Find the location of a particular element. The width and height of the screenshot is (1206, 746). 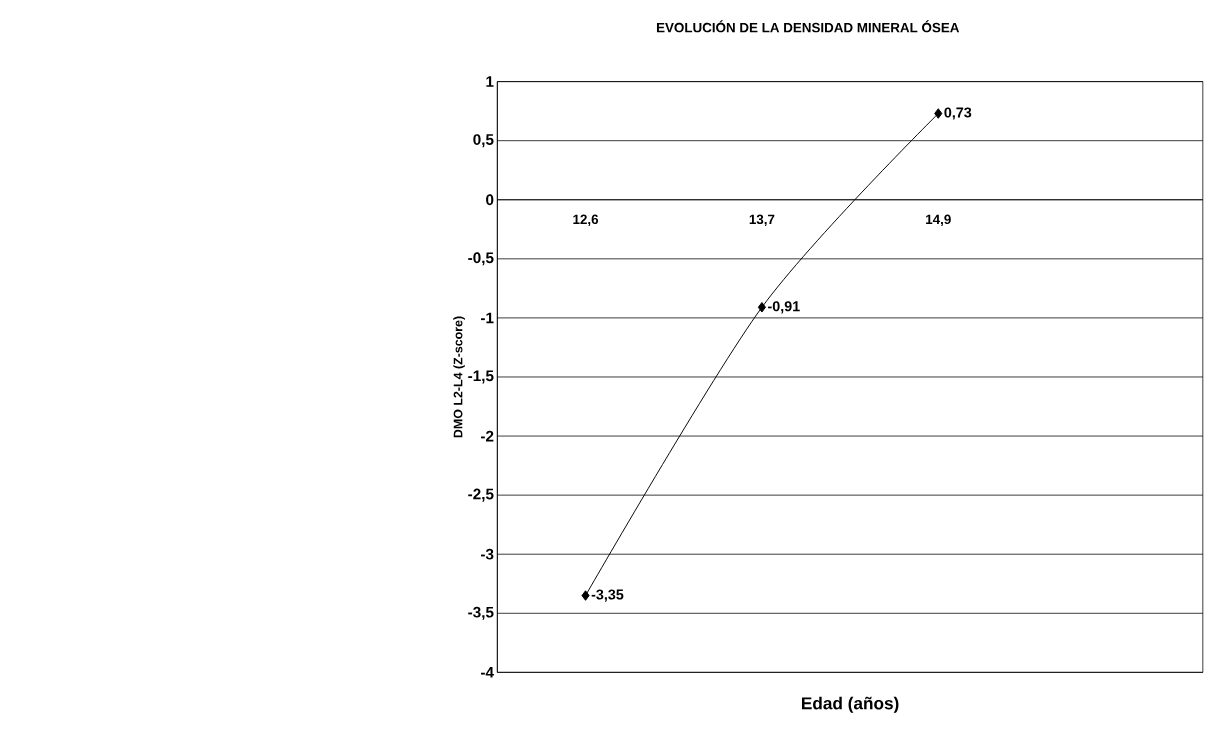

y-tick-label: -0,5 is located at coordinates (481, 259).